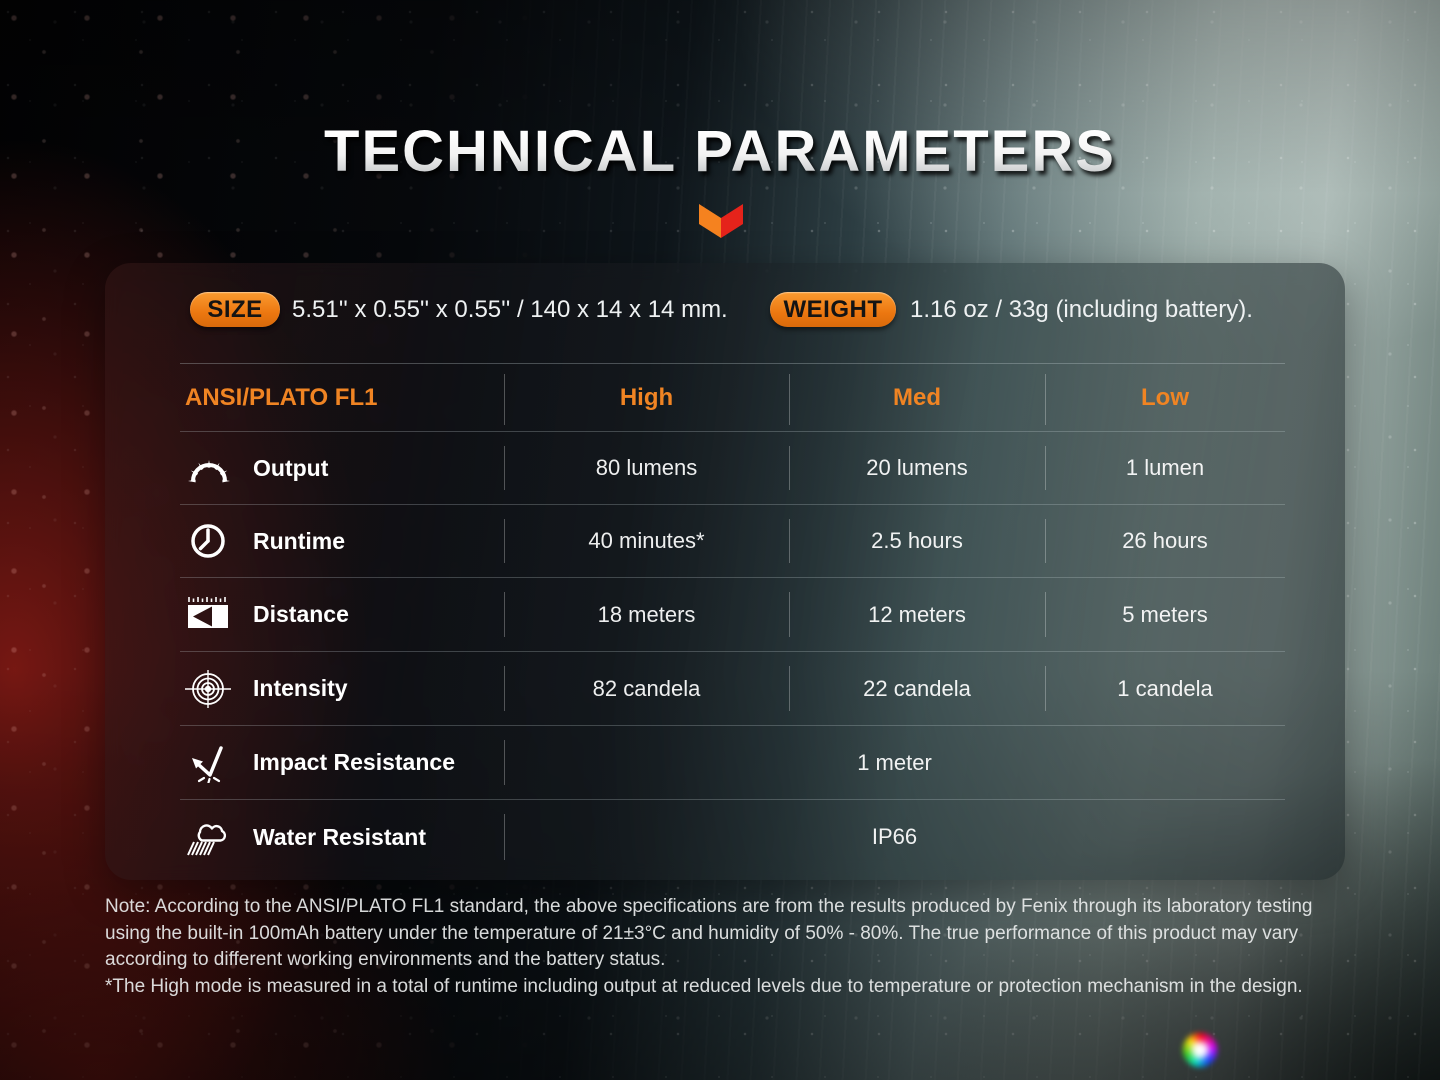  What do you see at coordinates (235, 309) in the screenshot?
I see `size-badge: SIZE` at bounding box center [235, 309].